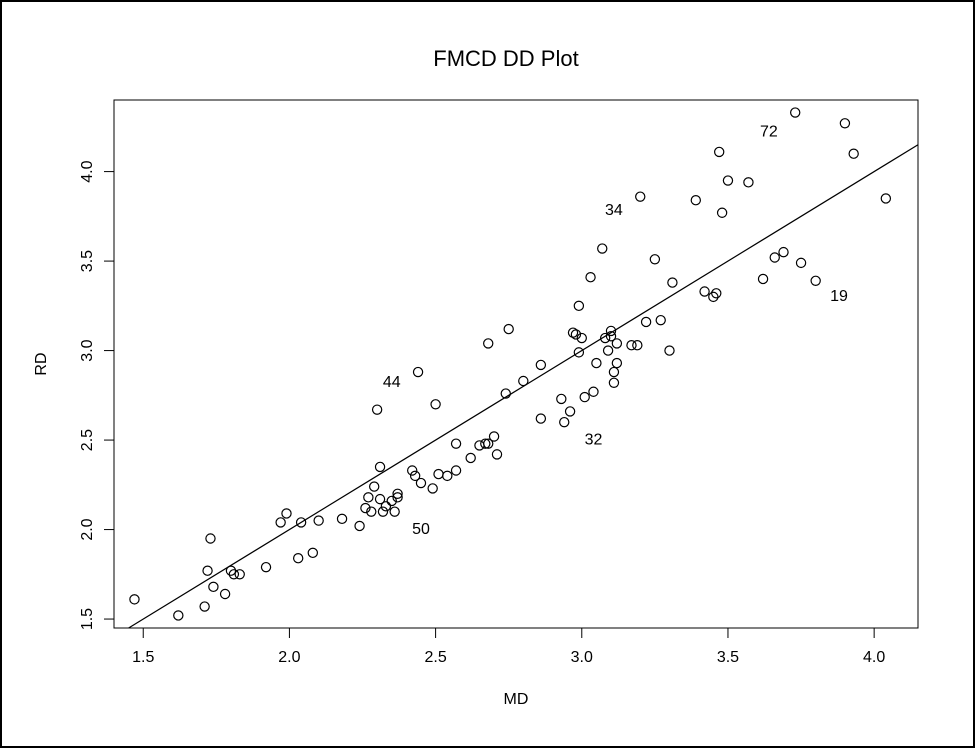 This screenshot has width=975, height=748. I want to click on y-tick-label: 2.5, so click(87, 440).